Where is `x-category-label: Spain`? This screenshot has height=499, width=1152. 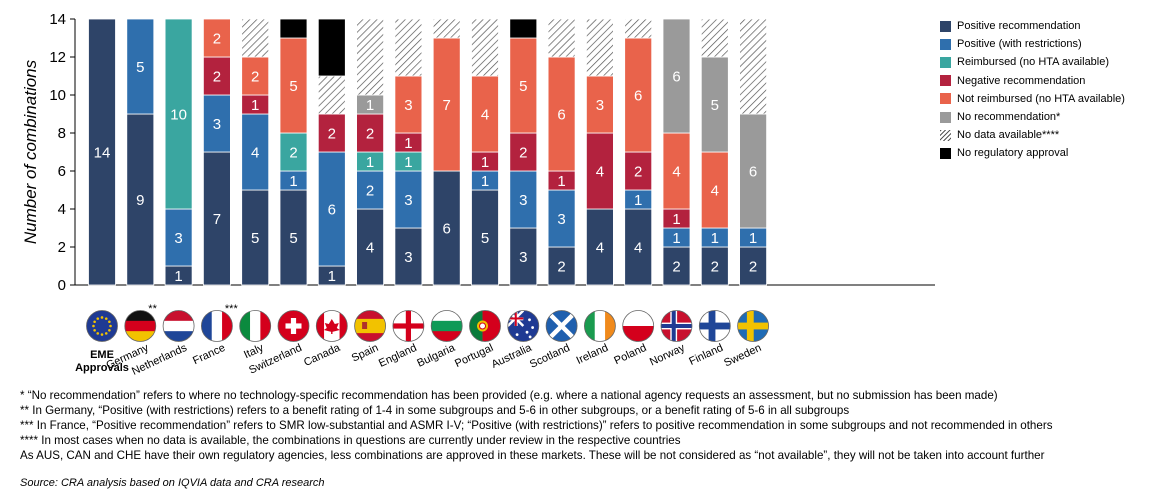 x-category-label: Spain is located at coordinates (365, 353).